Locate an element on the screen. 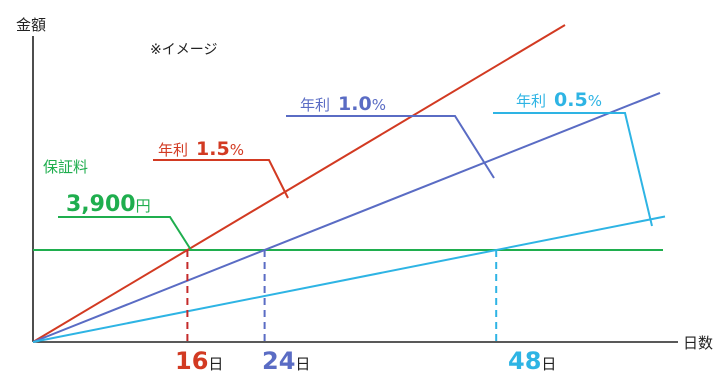 The width and height of the screenshot is (715, 372). label-rate-10: 年利 1.0% is located at coordinates (343, 104).